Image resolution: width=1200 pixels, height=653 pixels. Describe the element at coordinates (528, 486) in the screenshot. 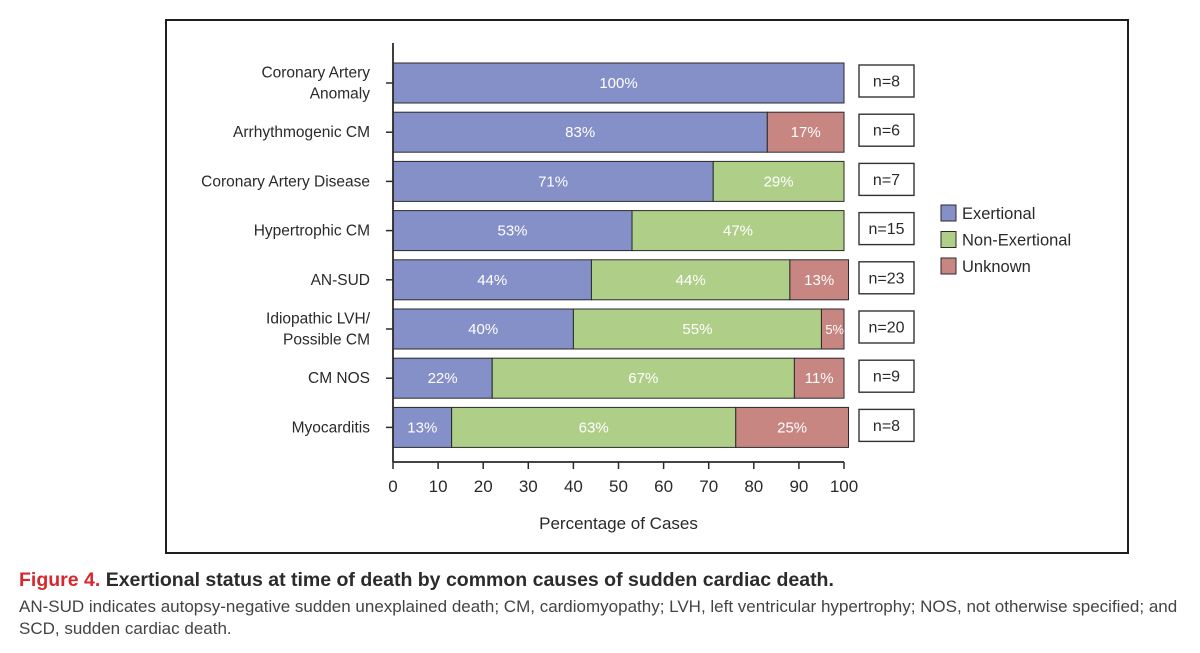

I see `x-tick-label: 30` at that location.